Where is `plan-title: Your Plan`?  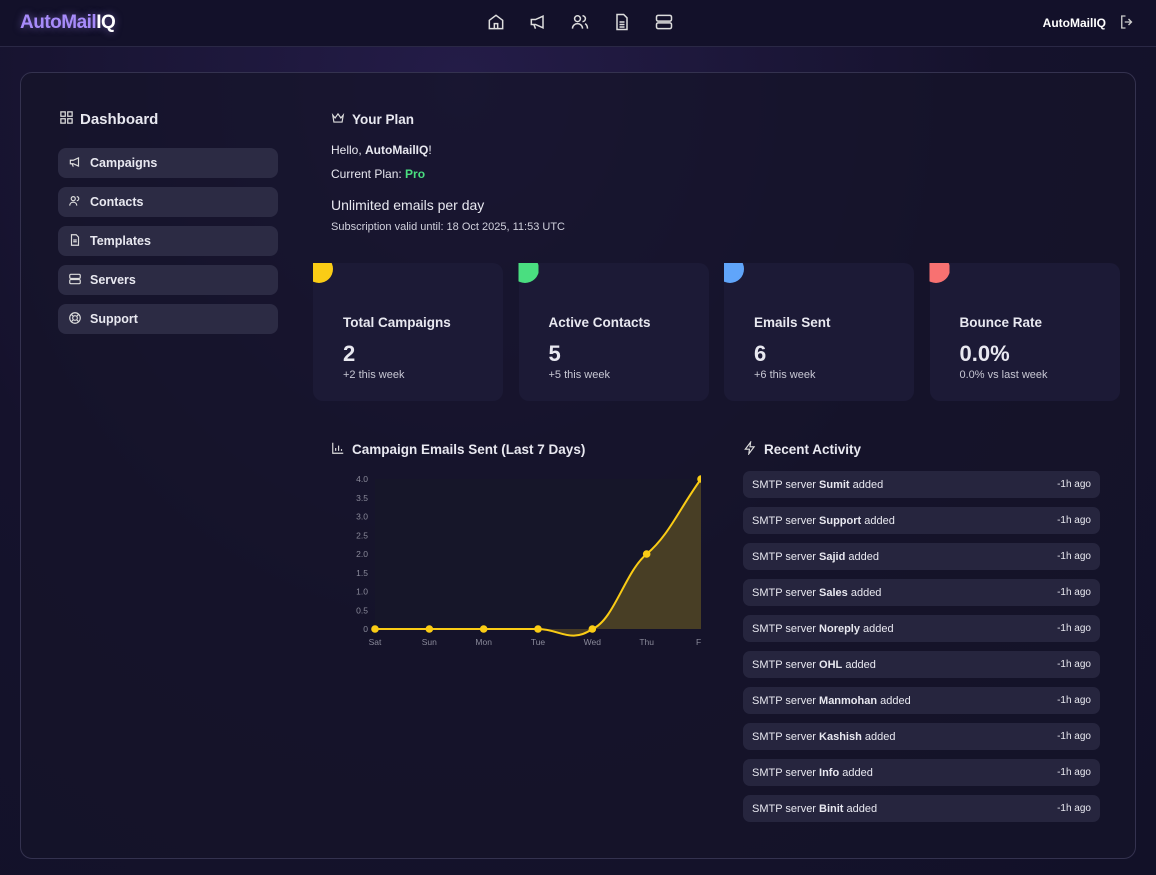 plan-title: Your Plan is located at coordinates (372, 119).